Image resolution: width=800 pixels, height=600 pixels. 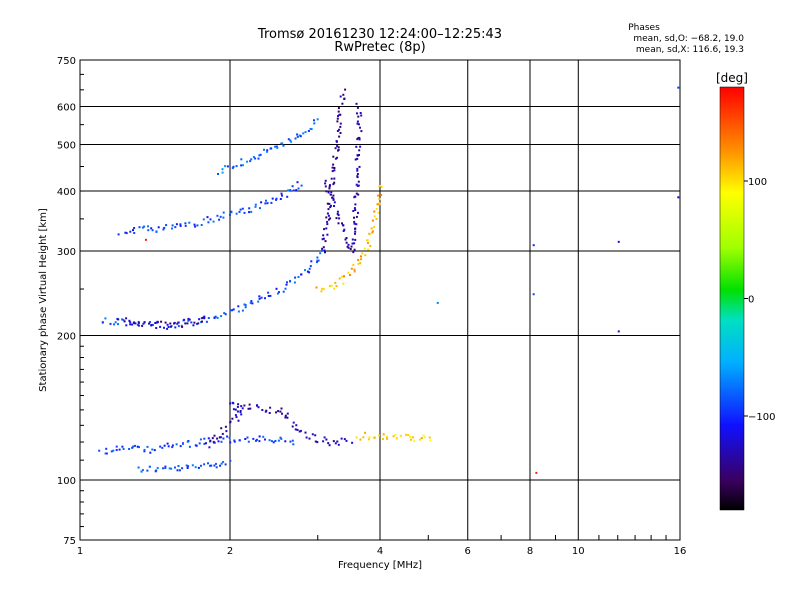 I want to click on phase-stats-o: mean, sd,O: −68.2, 19.0, so click(x=688, y=39).